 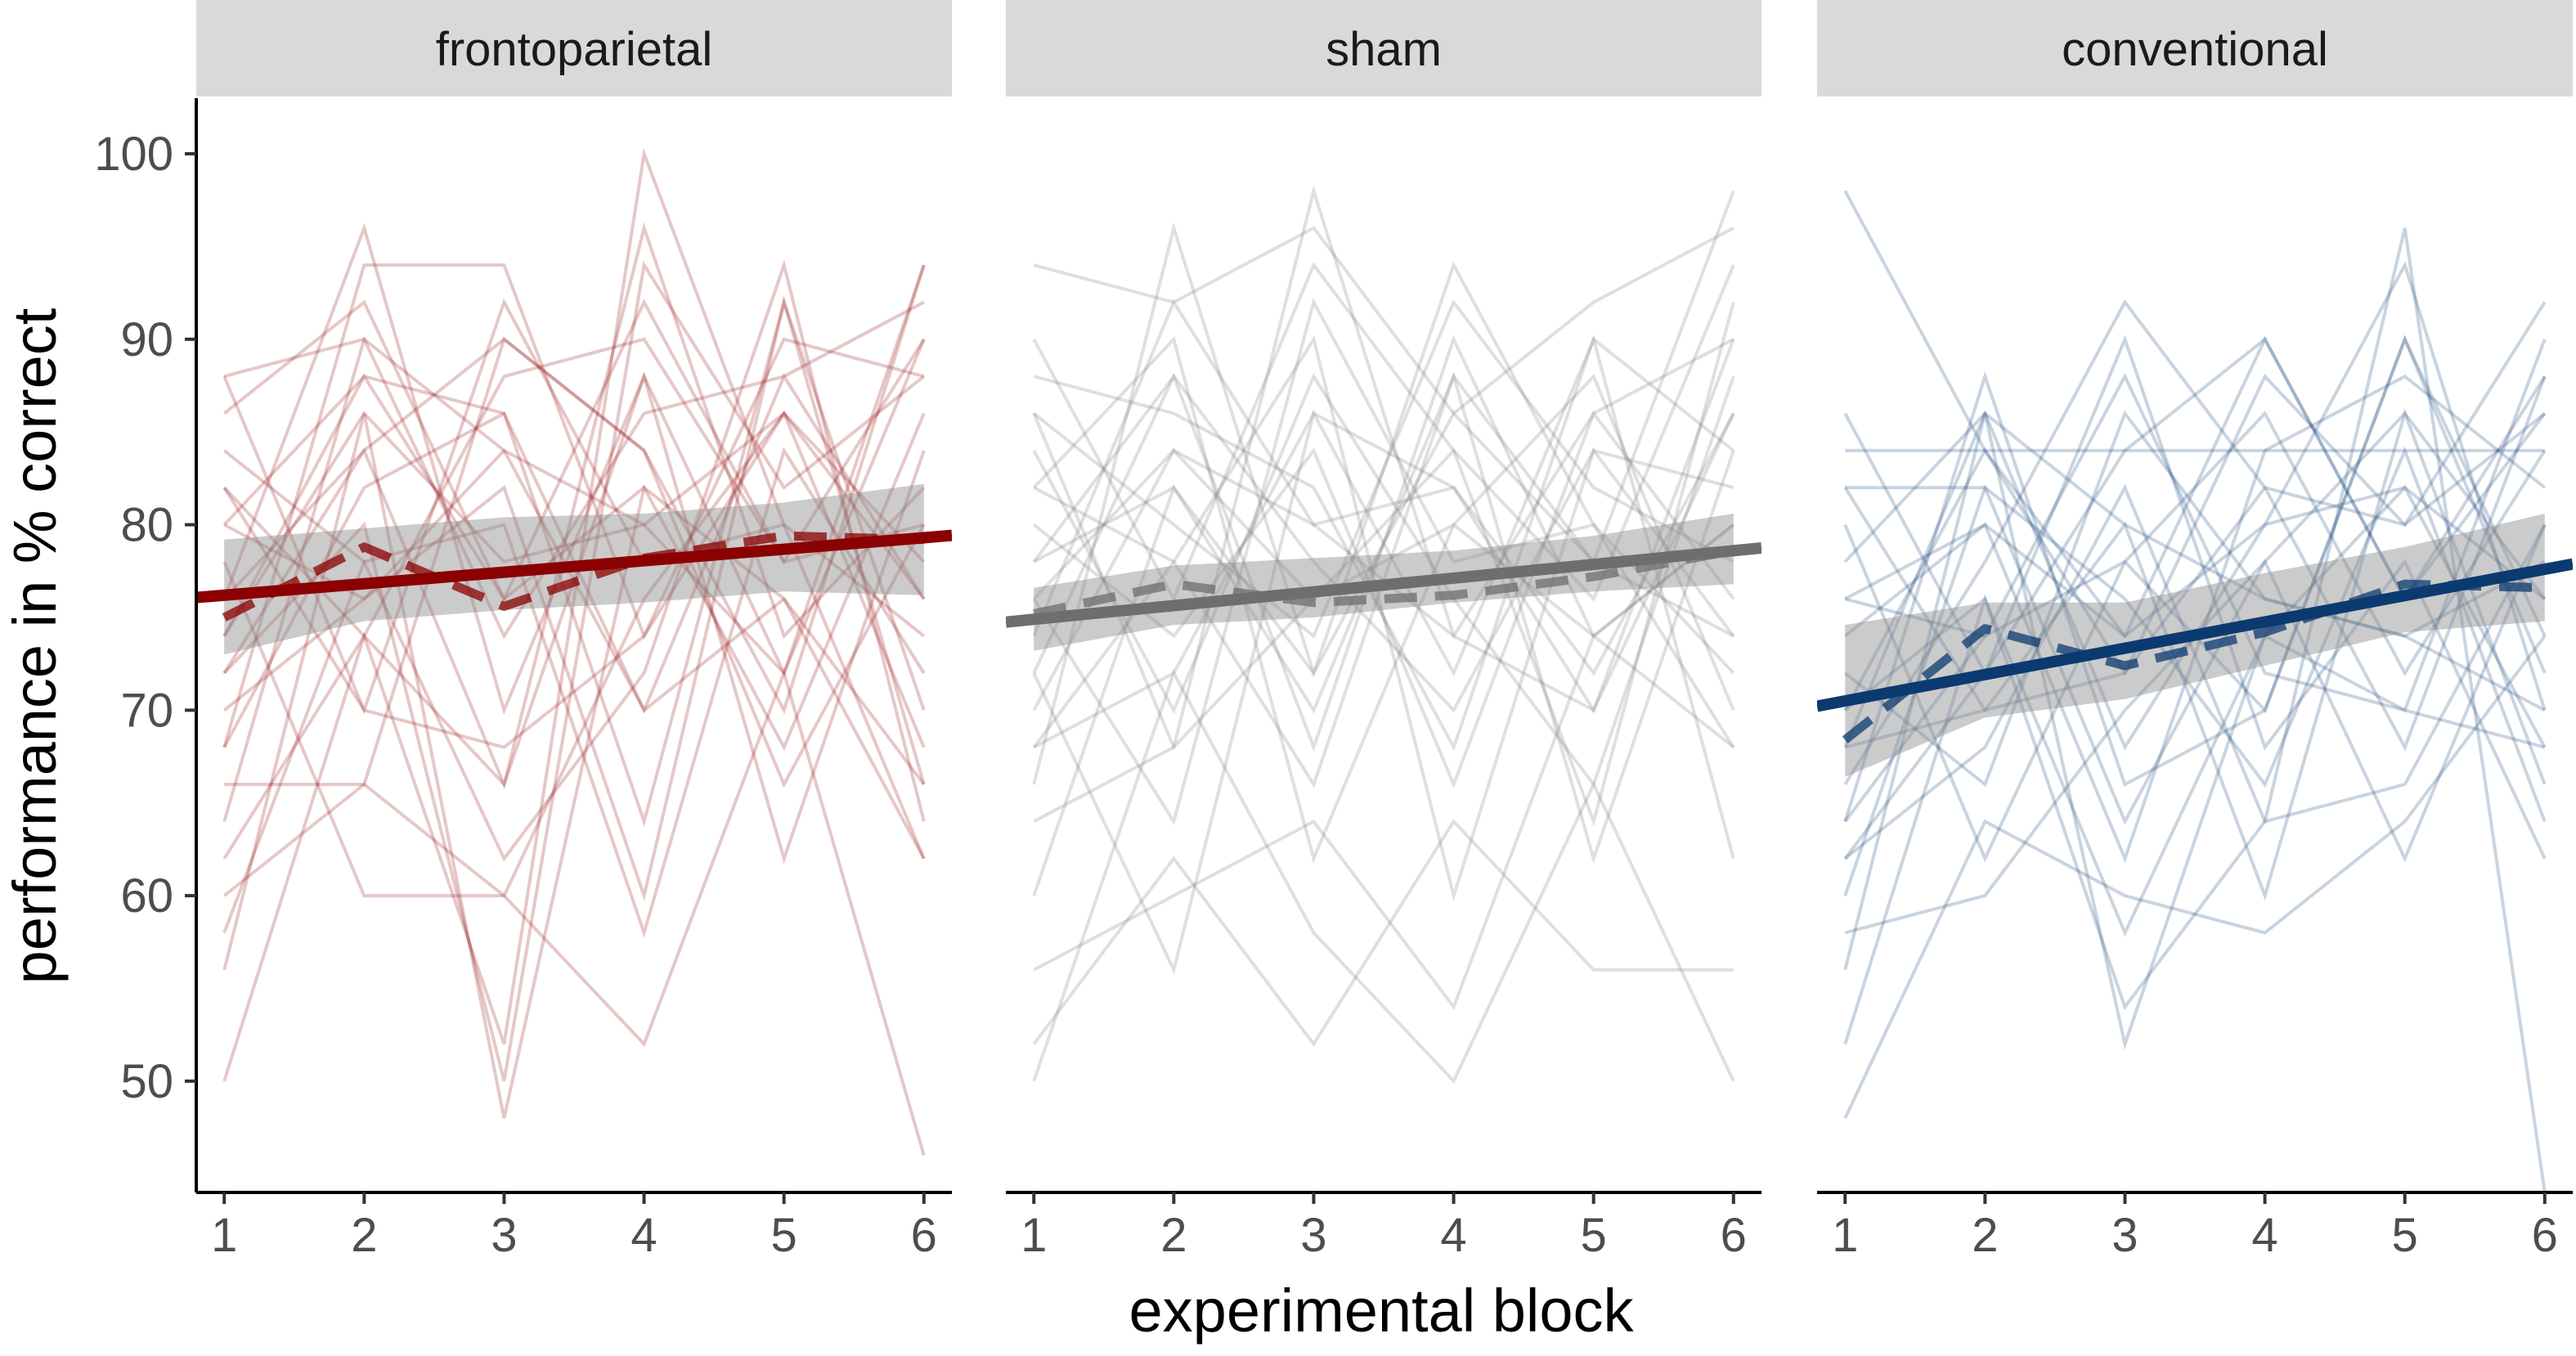 I want to click on panel-title: conventional, so click(x=2195, y=50).